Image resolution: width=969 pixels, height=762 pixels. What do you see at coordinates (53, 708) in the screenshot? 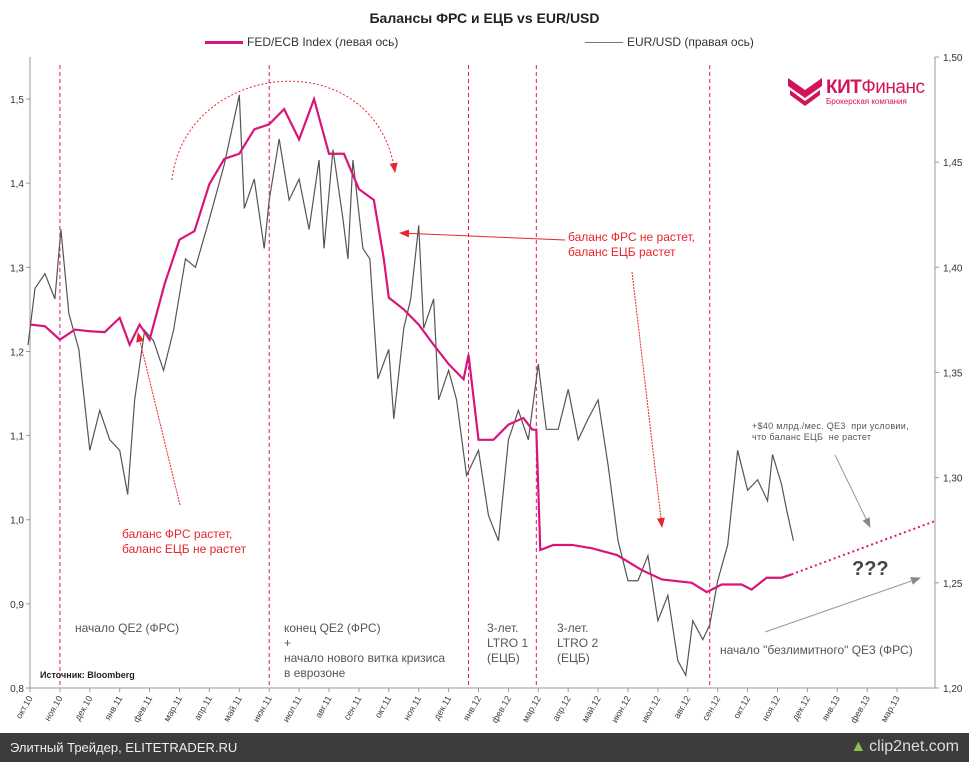
I see `x-tick-label: ноя.10` at bounding box center [53, 708].